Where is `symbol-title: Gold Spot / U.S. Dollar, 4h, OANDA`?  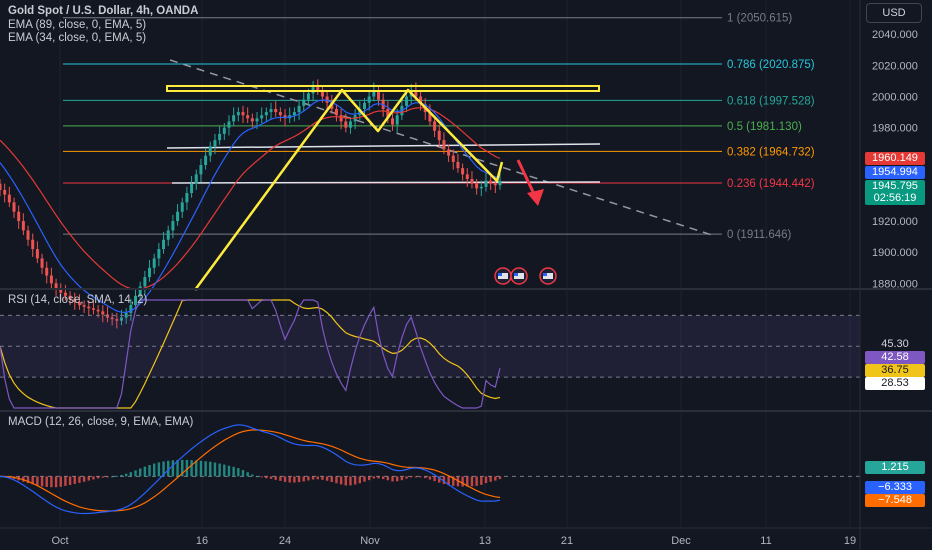 symbol-title: Gold Spot / U.S. Dollar, 4h, OANDA is located at coordinates (103, 11).